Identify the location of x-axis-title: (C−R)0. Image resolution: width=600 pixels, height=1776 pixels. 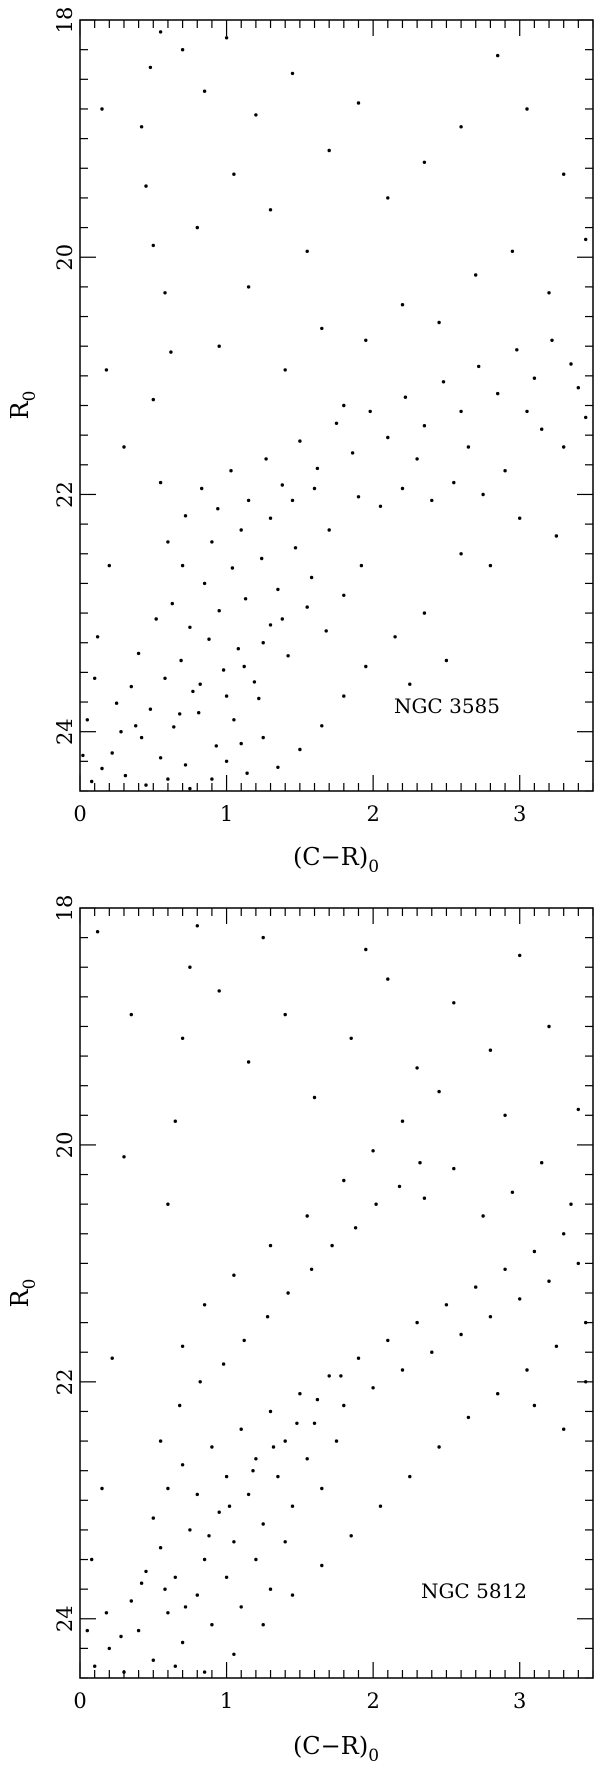
(336, 860).